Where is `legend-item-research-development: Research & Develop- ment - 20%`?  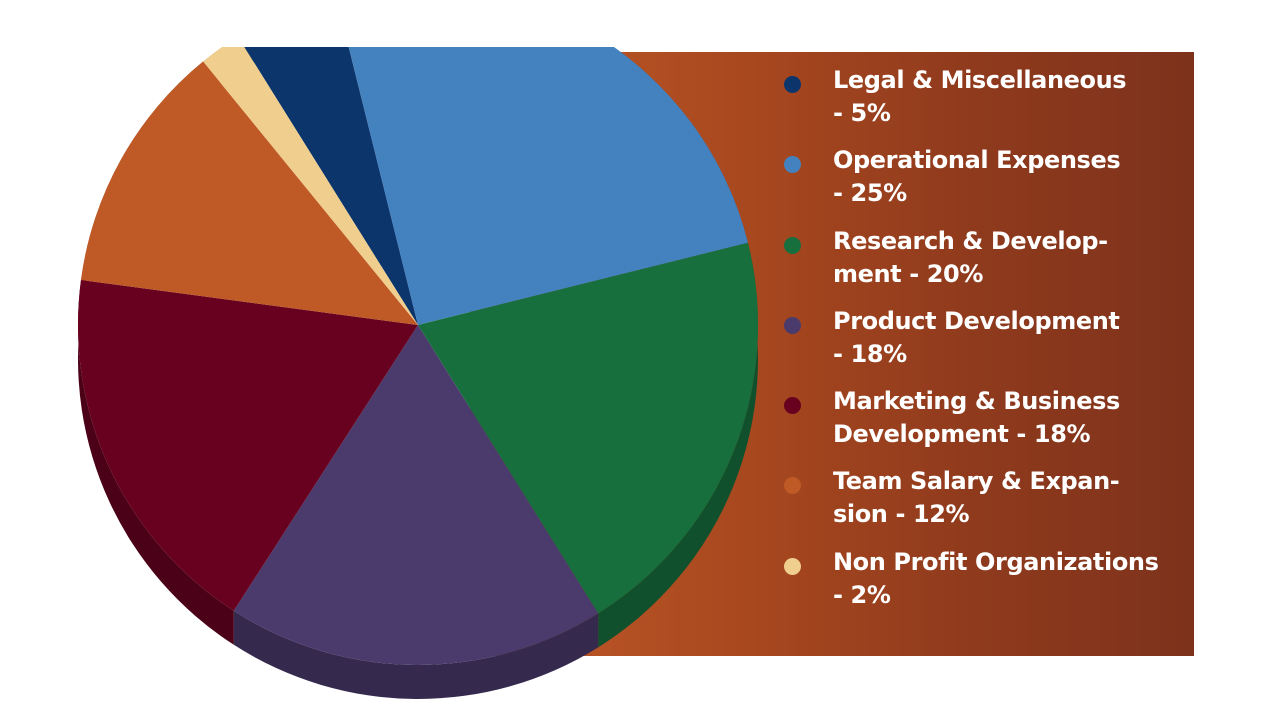 legend-item-research-development: Research & Develop- ment - 20% is located at coordinates (987, 265).